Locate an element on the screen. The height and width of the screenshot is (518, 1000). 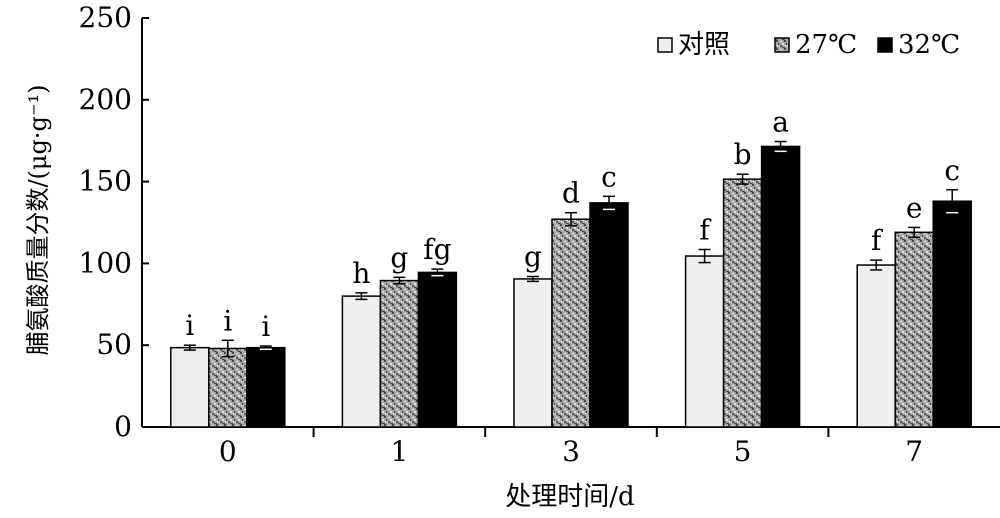
x-tick-label: 0 is located at coordinates (228, 451).